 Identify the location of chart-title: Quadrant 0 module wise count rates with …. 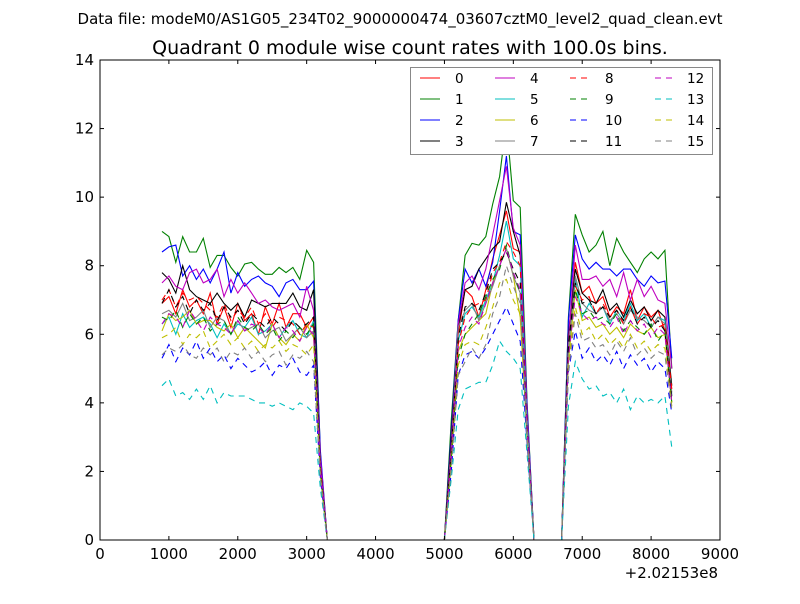
(410, 48).